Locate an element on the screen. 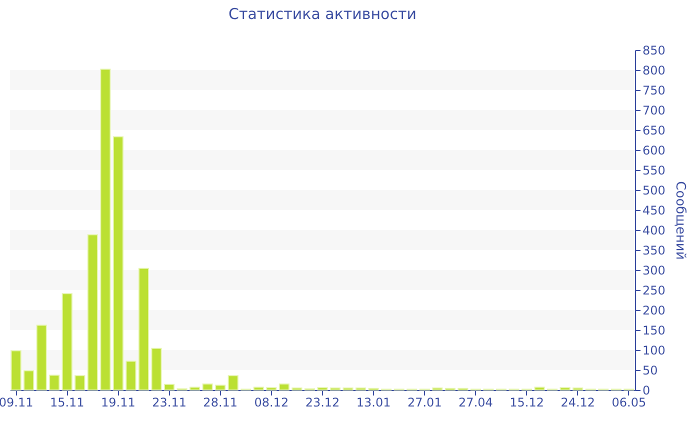  x-tick-label: 13.01 is located at coordinates (373, 403).